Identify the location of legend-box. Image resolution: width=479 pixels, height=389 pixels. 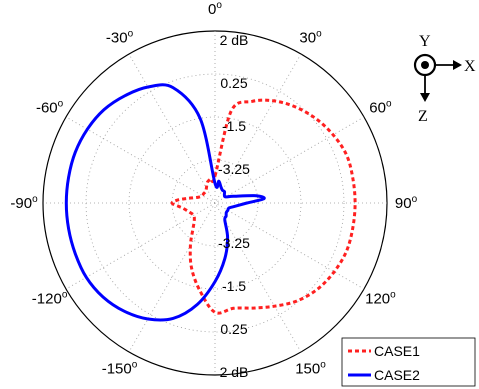
(408, 362).